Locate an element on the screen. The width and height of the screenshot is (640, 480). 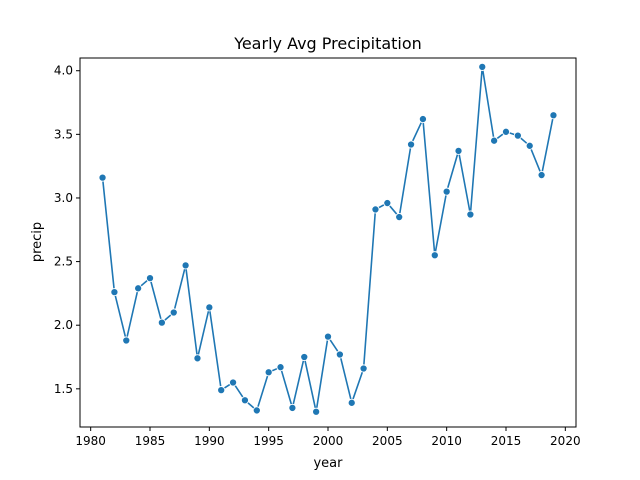
y-axis-label: precip is located at coordinates (37, 242).